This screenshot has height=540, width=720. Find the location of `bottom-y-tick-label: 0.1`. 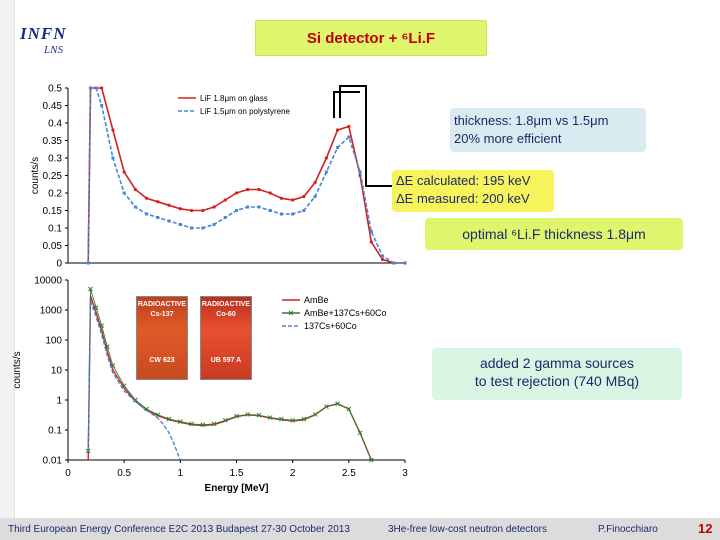

bottom-y-tick-label: 0.1 is located at coordinates (55, 431).